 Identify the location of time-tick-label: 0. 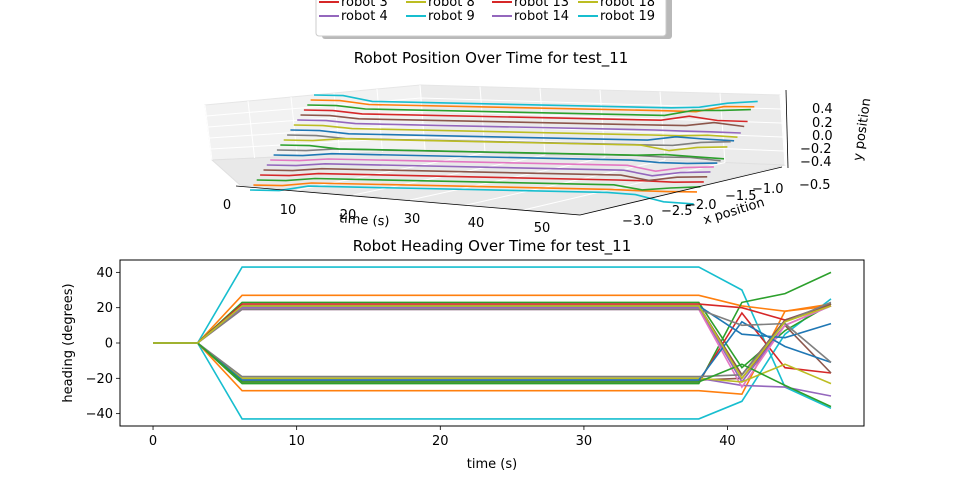
(227, 205).